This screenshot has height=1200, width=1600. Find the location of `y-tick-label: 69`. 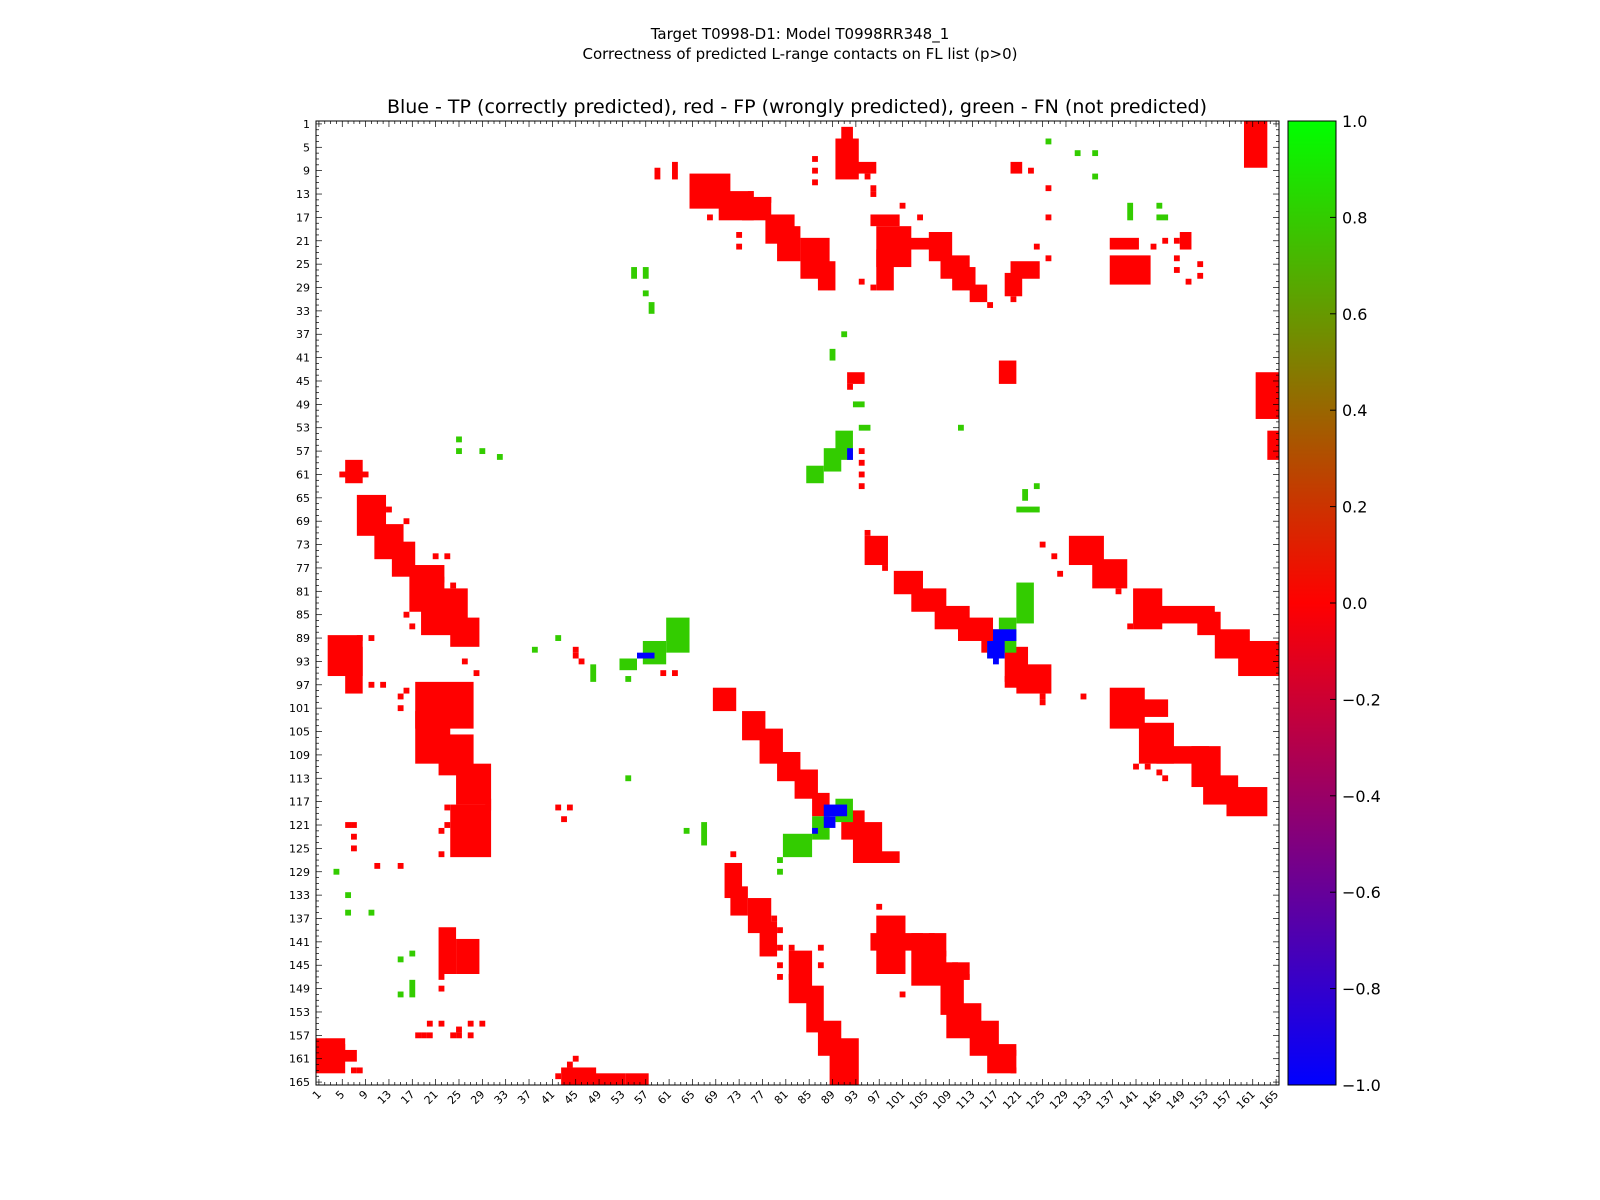

y-tick-label: 69 is located at coordinates (303, 521).